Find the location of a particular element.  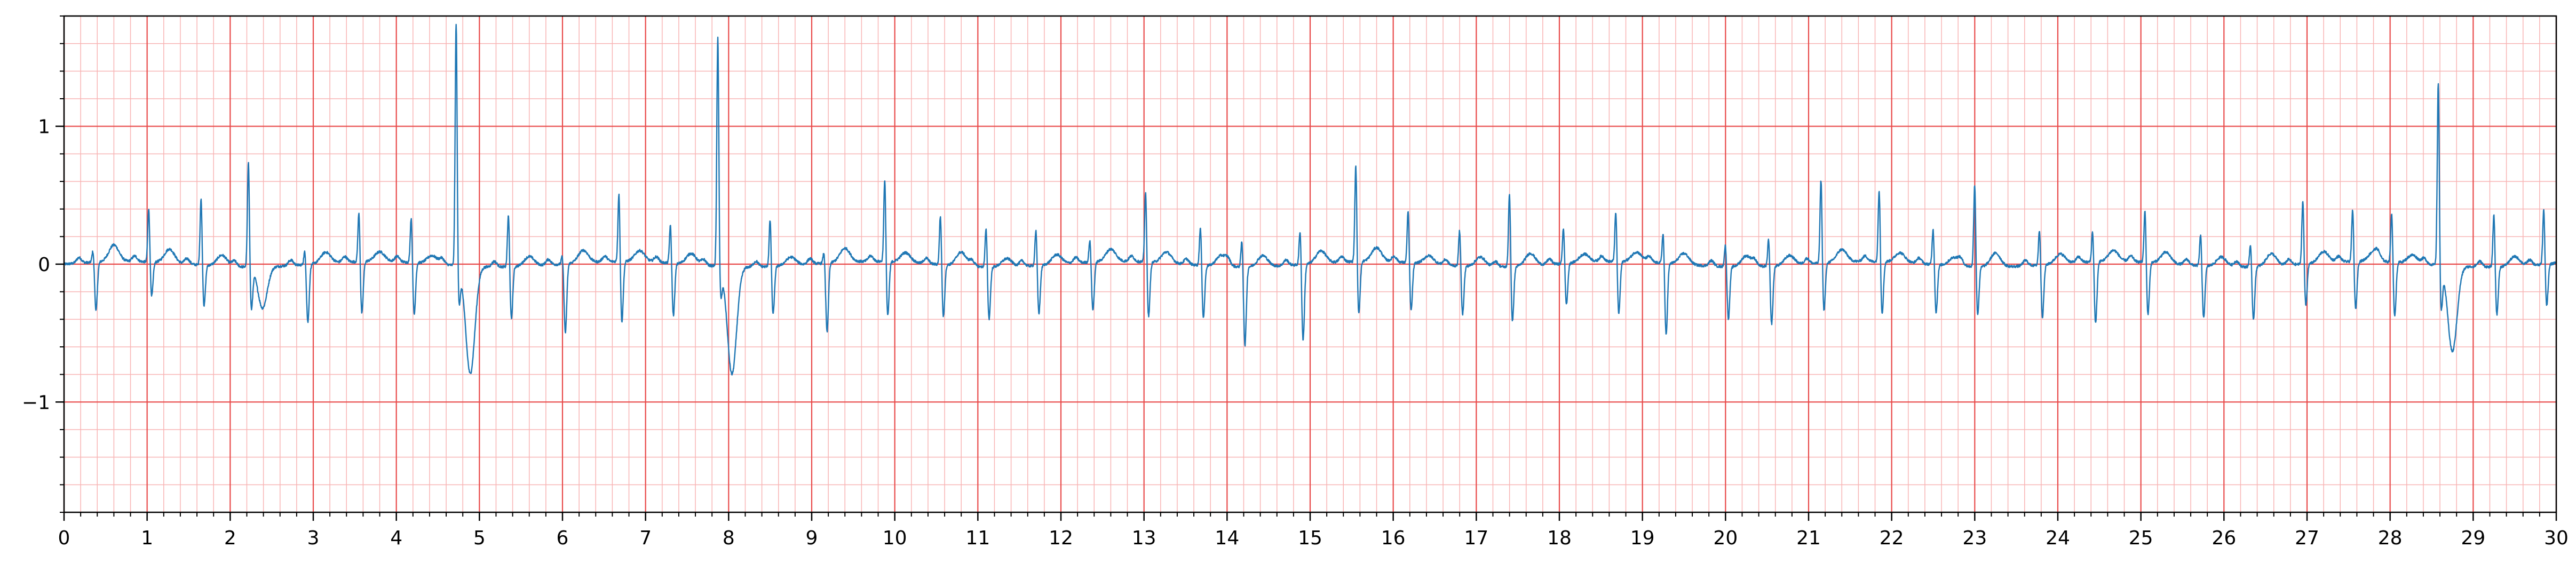

y-tick-label: 0 is located at coordinates (44, 265).